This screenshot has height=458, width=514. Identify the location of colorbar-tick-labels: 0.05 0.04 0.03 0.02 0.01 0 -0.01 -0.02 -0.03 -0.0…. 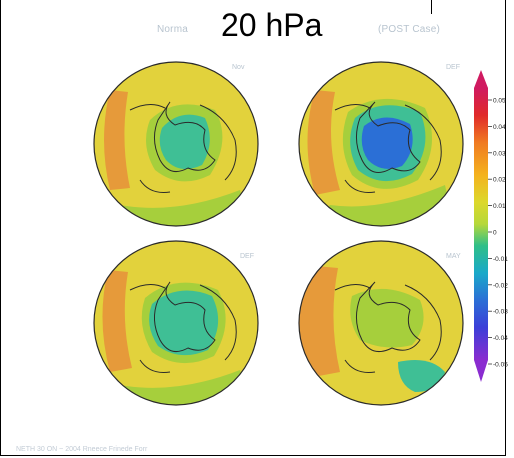
(498, 233).